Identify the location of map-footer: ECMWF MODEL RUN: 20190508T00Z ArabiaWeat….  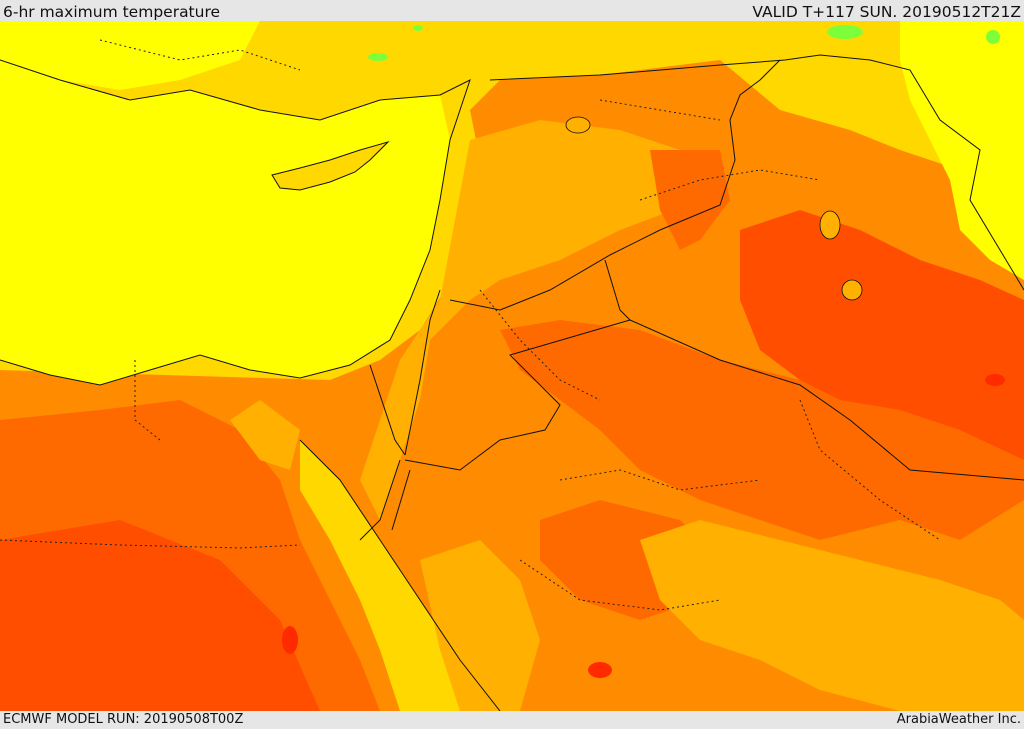
(512, 720).